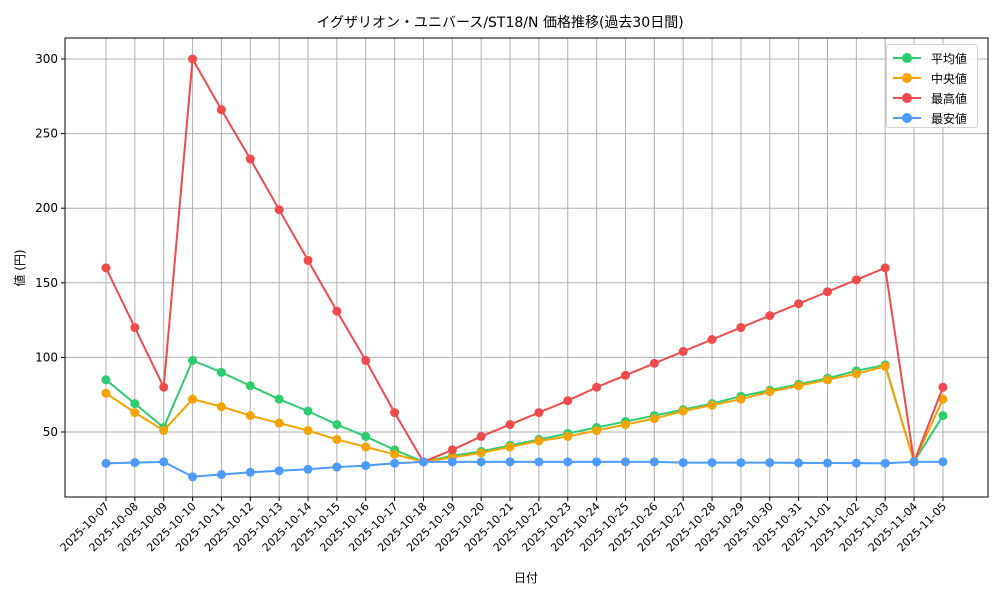 This screenshot has height=604, width=1000. What do you see at coordinates (46, 208) in the screenshot?
I see `y-tick-label: 200` at bounding box center [46, 208].